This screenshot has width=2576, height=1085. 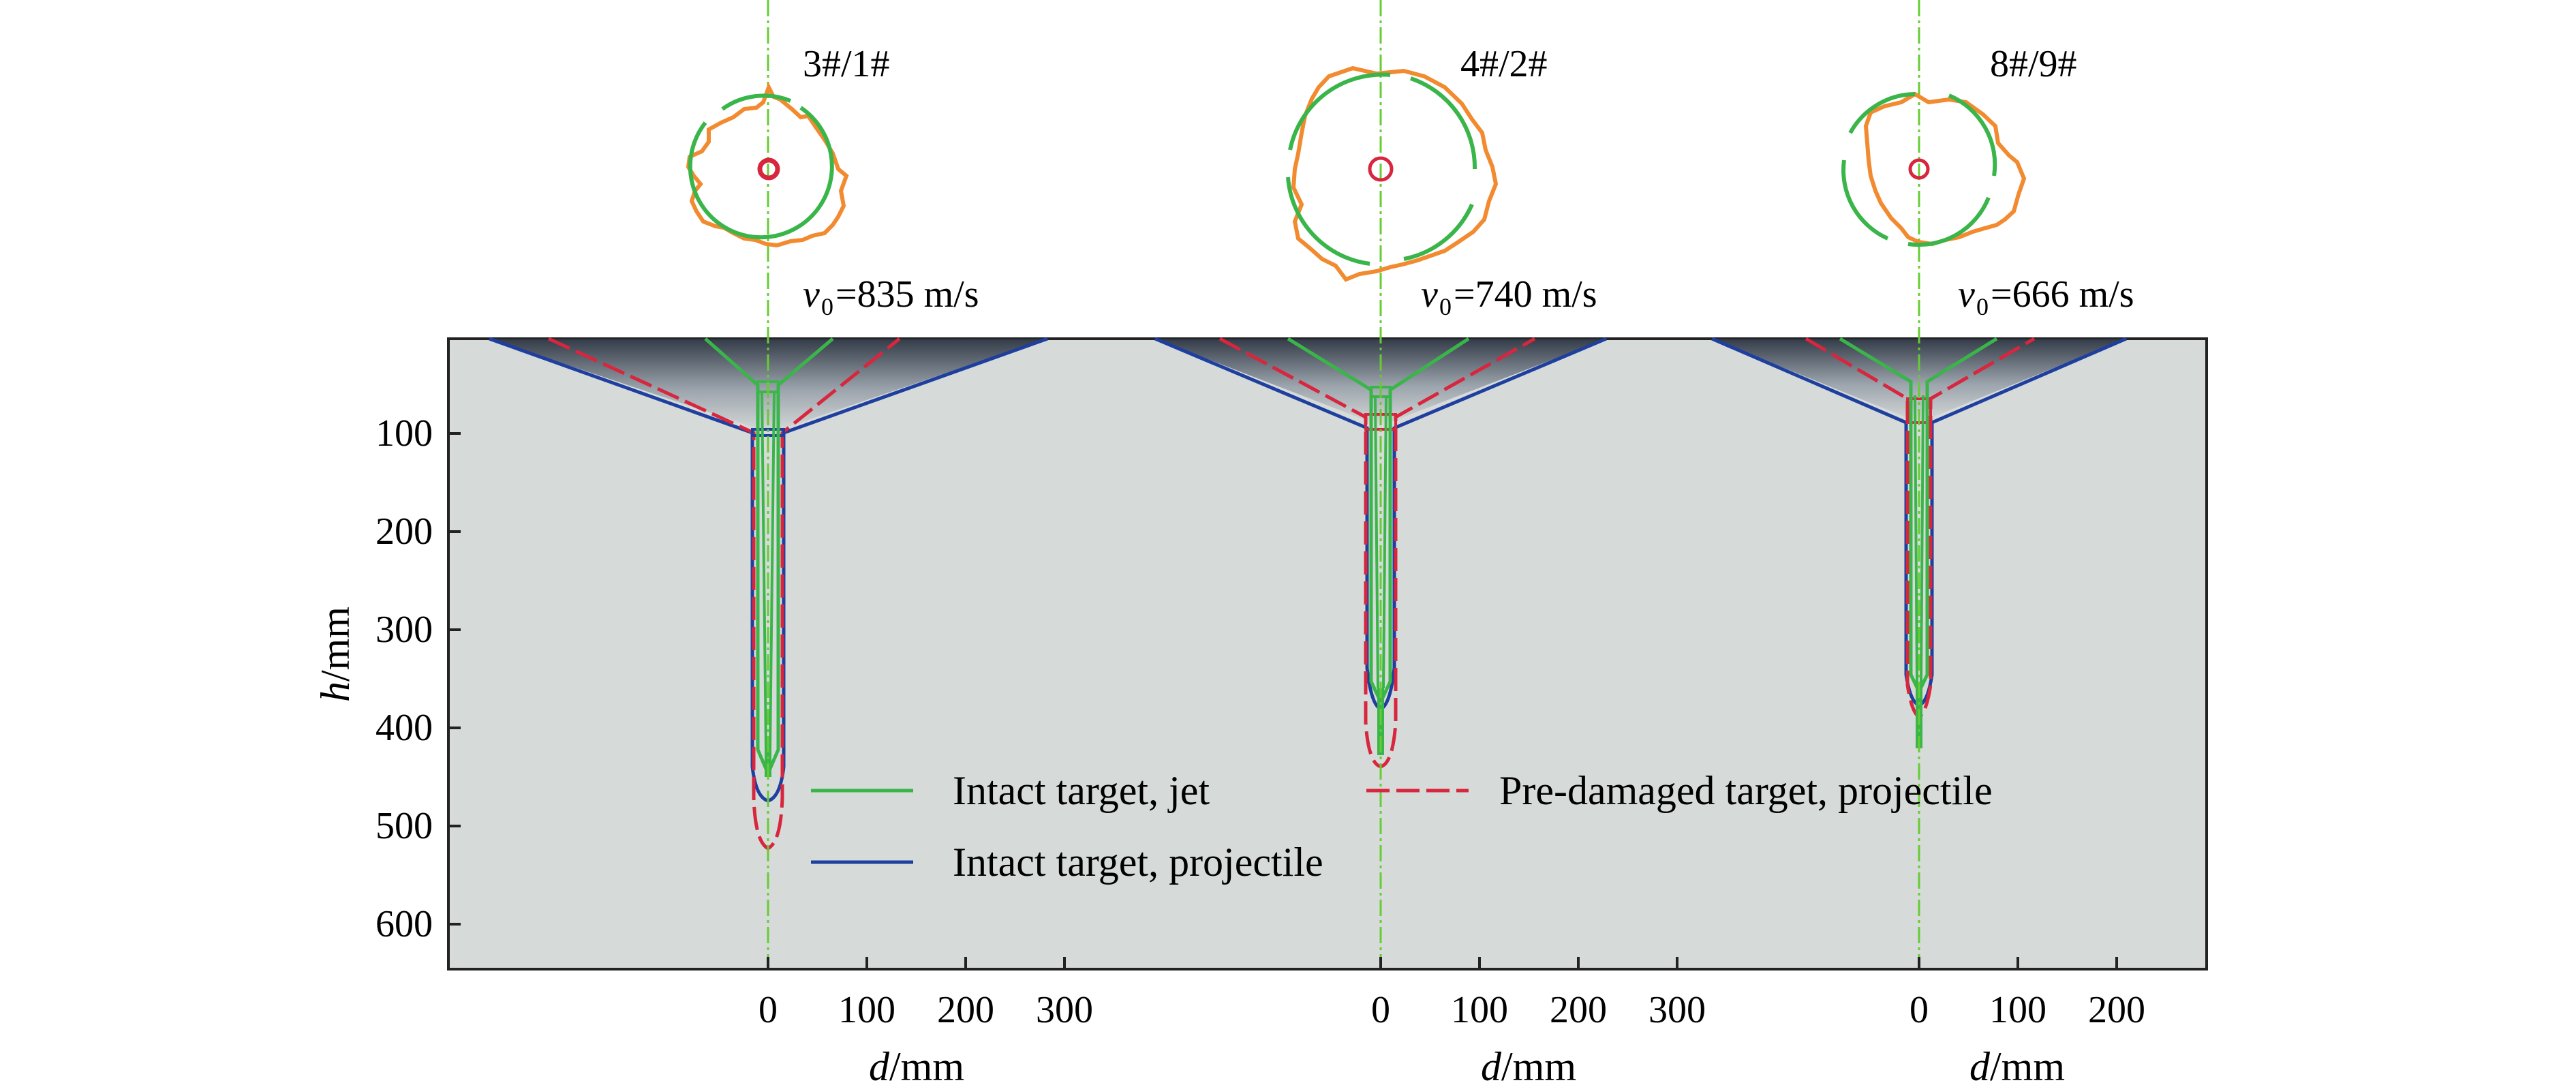 I want to click on velocity-label-1: v 0 =835 m/s, so click(x=891, y=296).